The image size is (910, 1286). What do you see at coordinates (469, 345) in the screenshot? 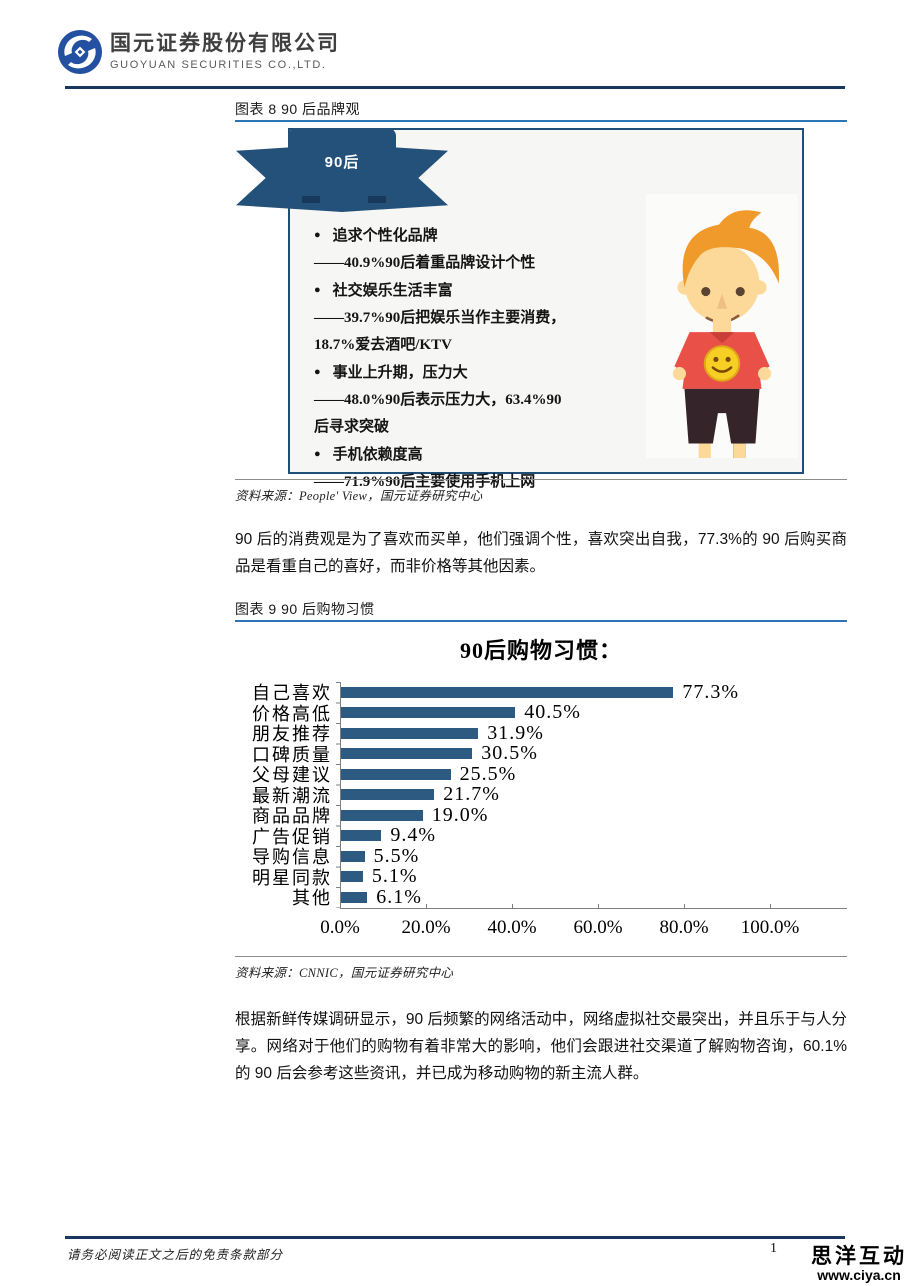
I see `infographic-text-line: 18.7%爱去酒吧/KTV` at bounding box center [469, 345].